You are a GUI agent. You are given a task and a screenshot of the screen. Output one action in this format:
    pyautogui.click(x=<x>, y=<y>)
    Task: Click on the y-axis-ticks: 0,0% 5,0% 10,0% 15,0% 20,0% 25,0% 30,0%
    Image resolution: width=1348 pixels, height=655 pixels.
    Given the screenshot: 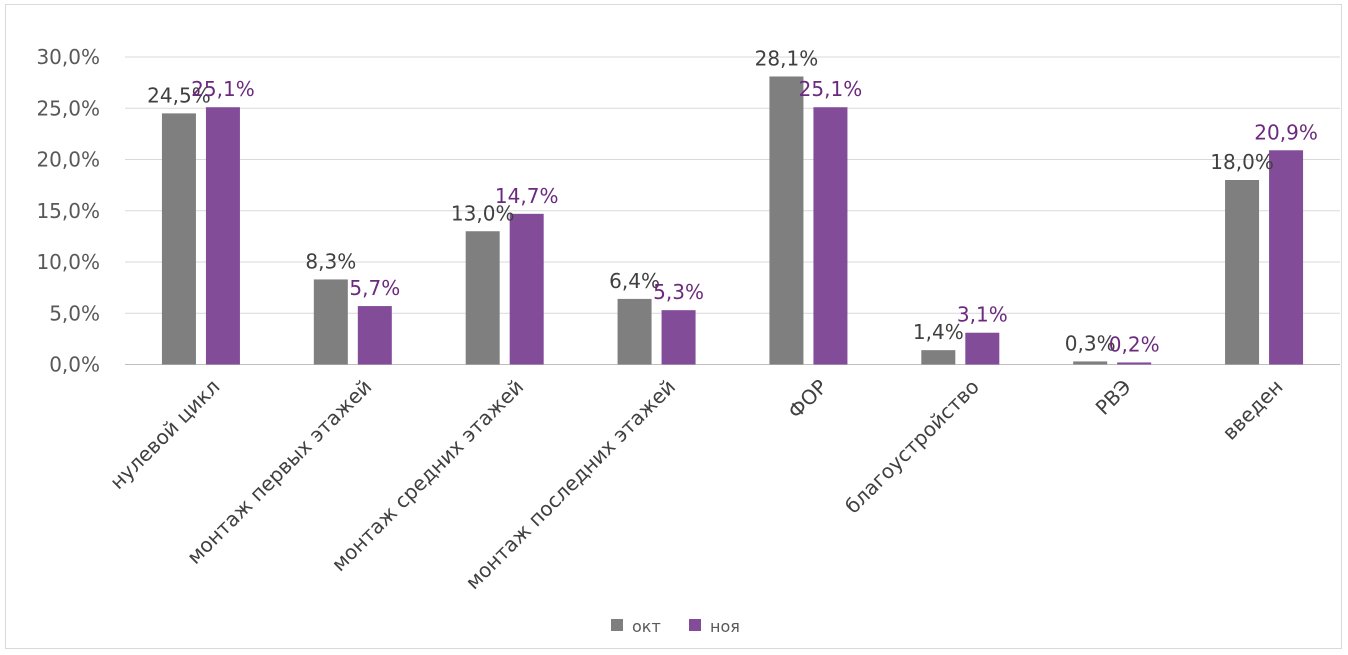 What is the action you would take?
    pyautogui.click(x=68, y=211)
    